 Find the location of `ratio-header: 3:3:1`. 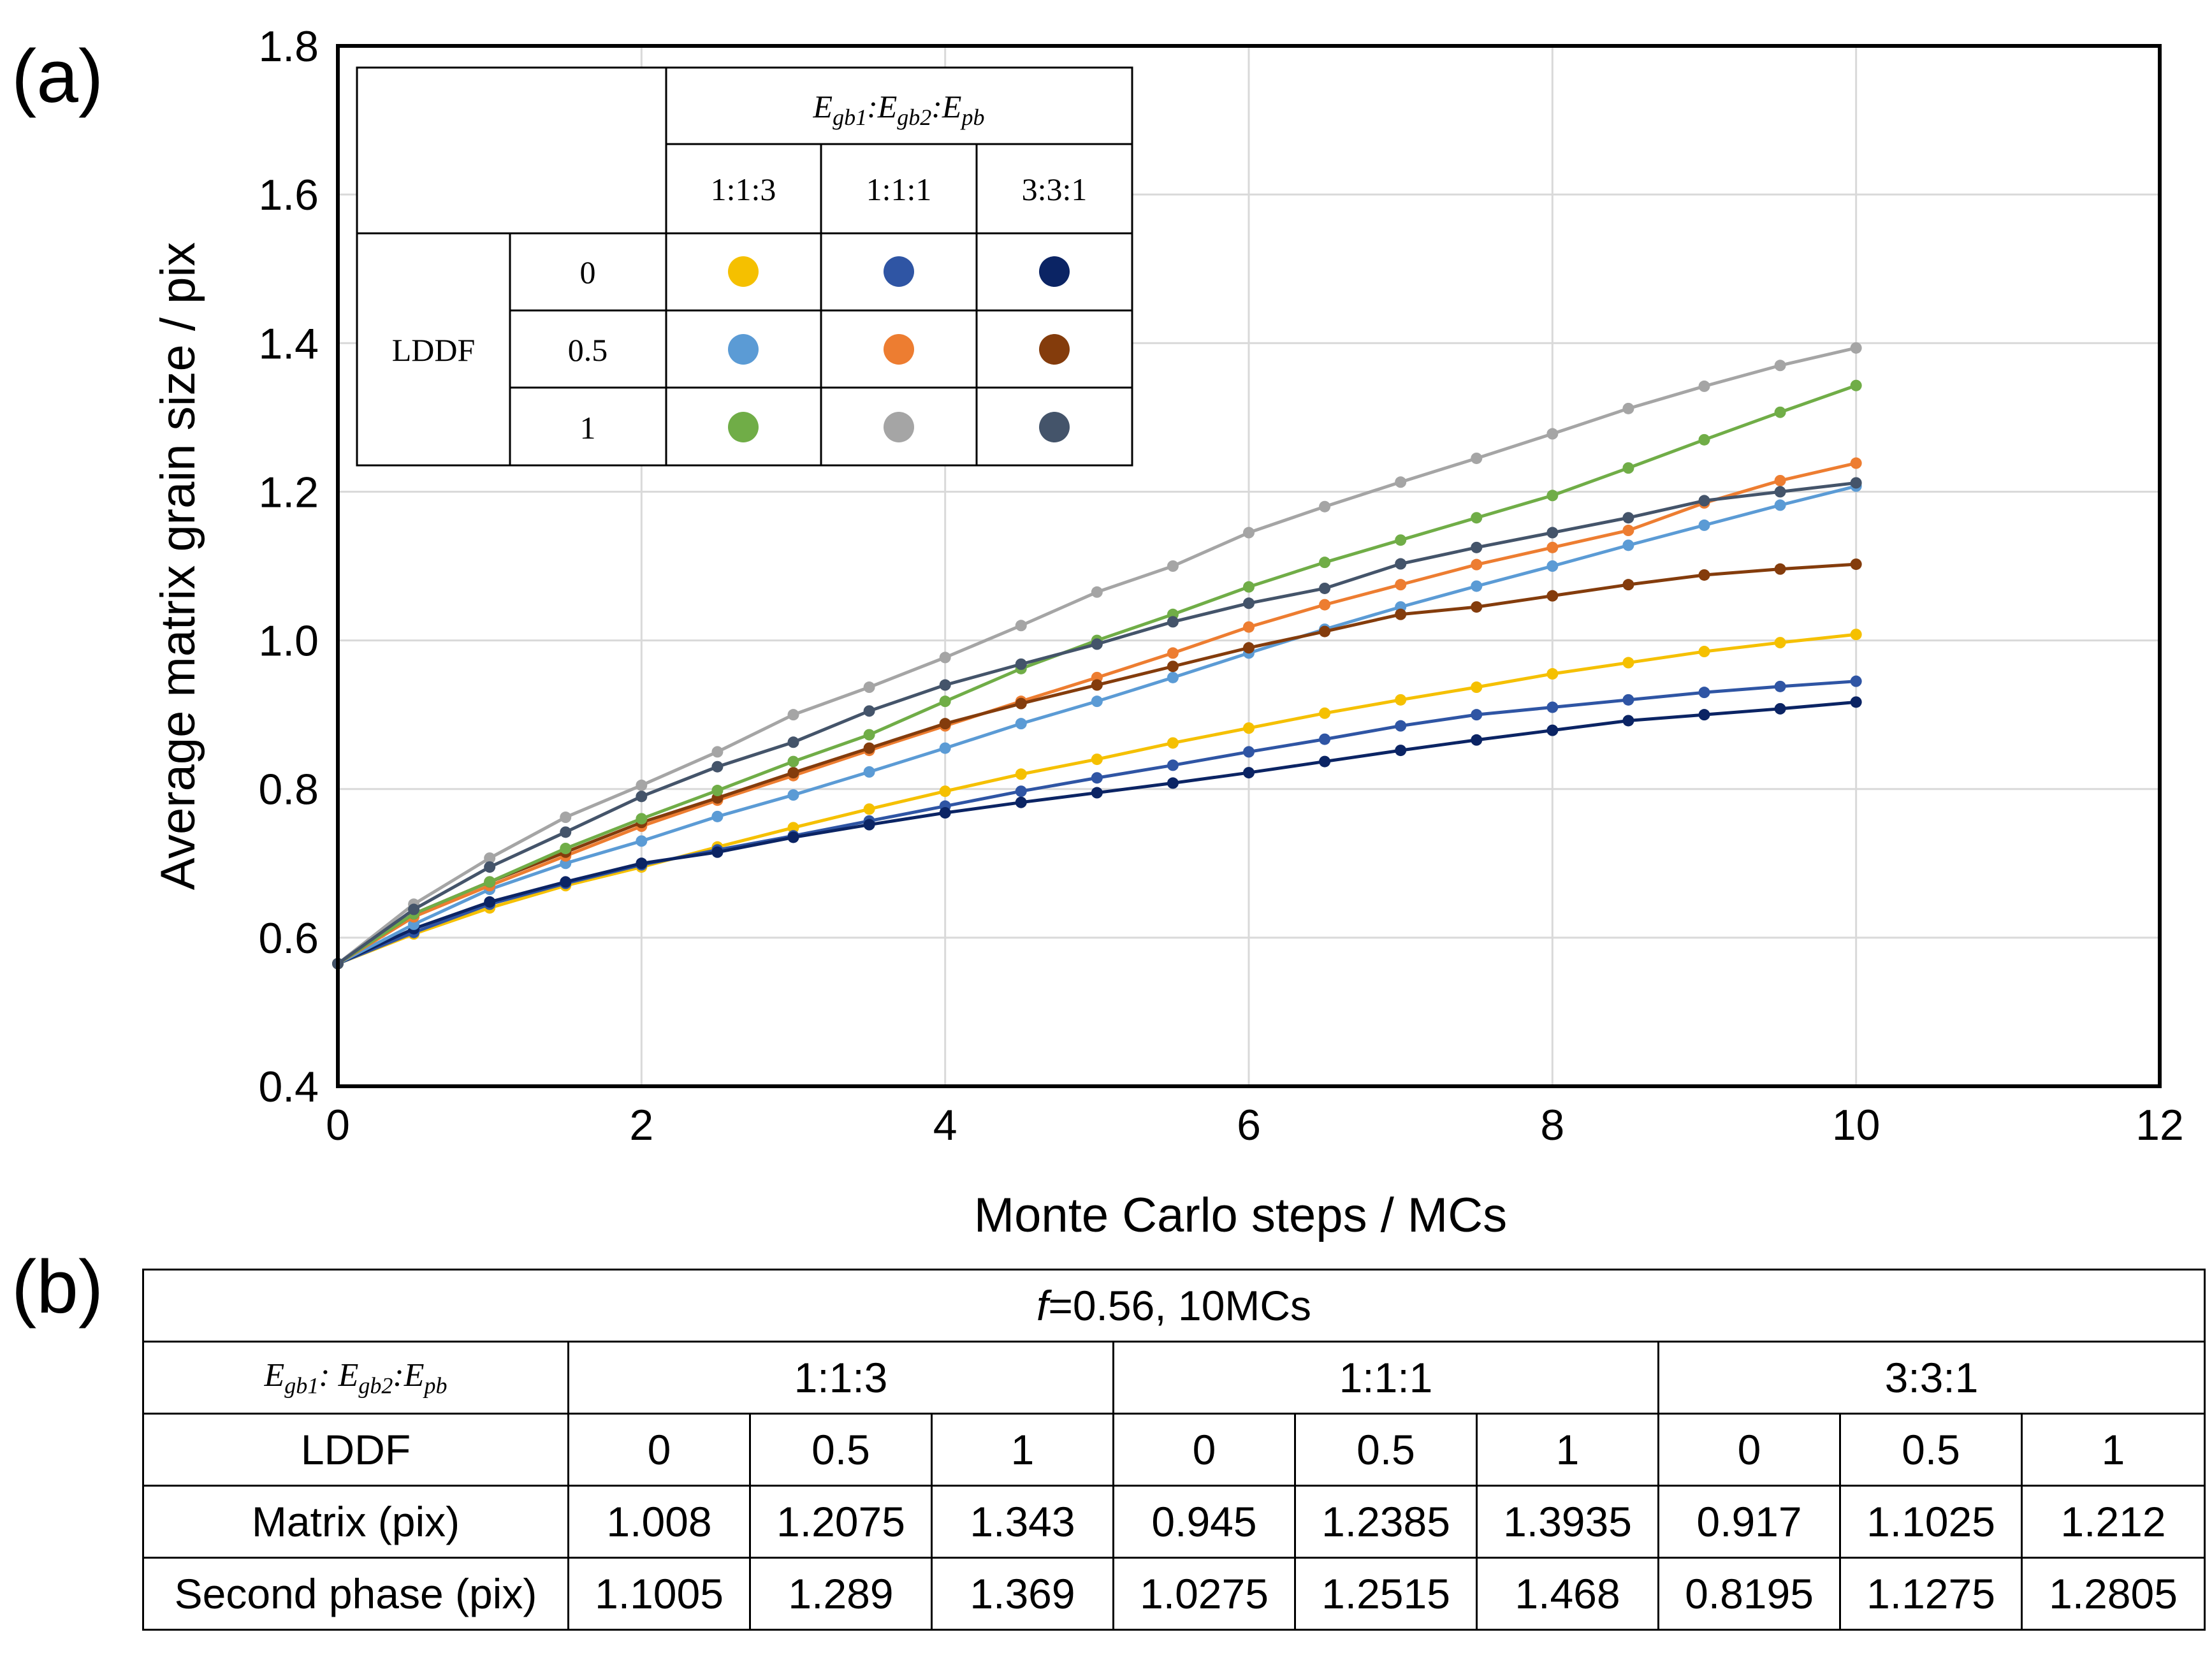

ratio-header: 3:3:1 is located at coordinates (1931, 1378).